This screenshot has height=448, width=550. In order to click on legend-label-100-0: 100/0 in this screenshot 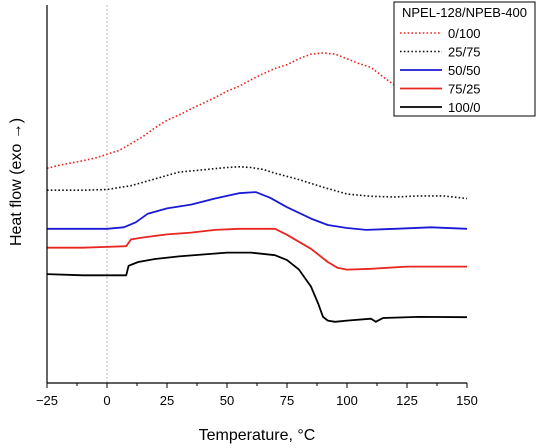, I will do `click(464, 107)`.